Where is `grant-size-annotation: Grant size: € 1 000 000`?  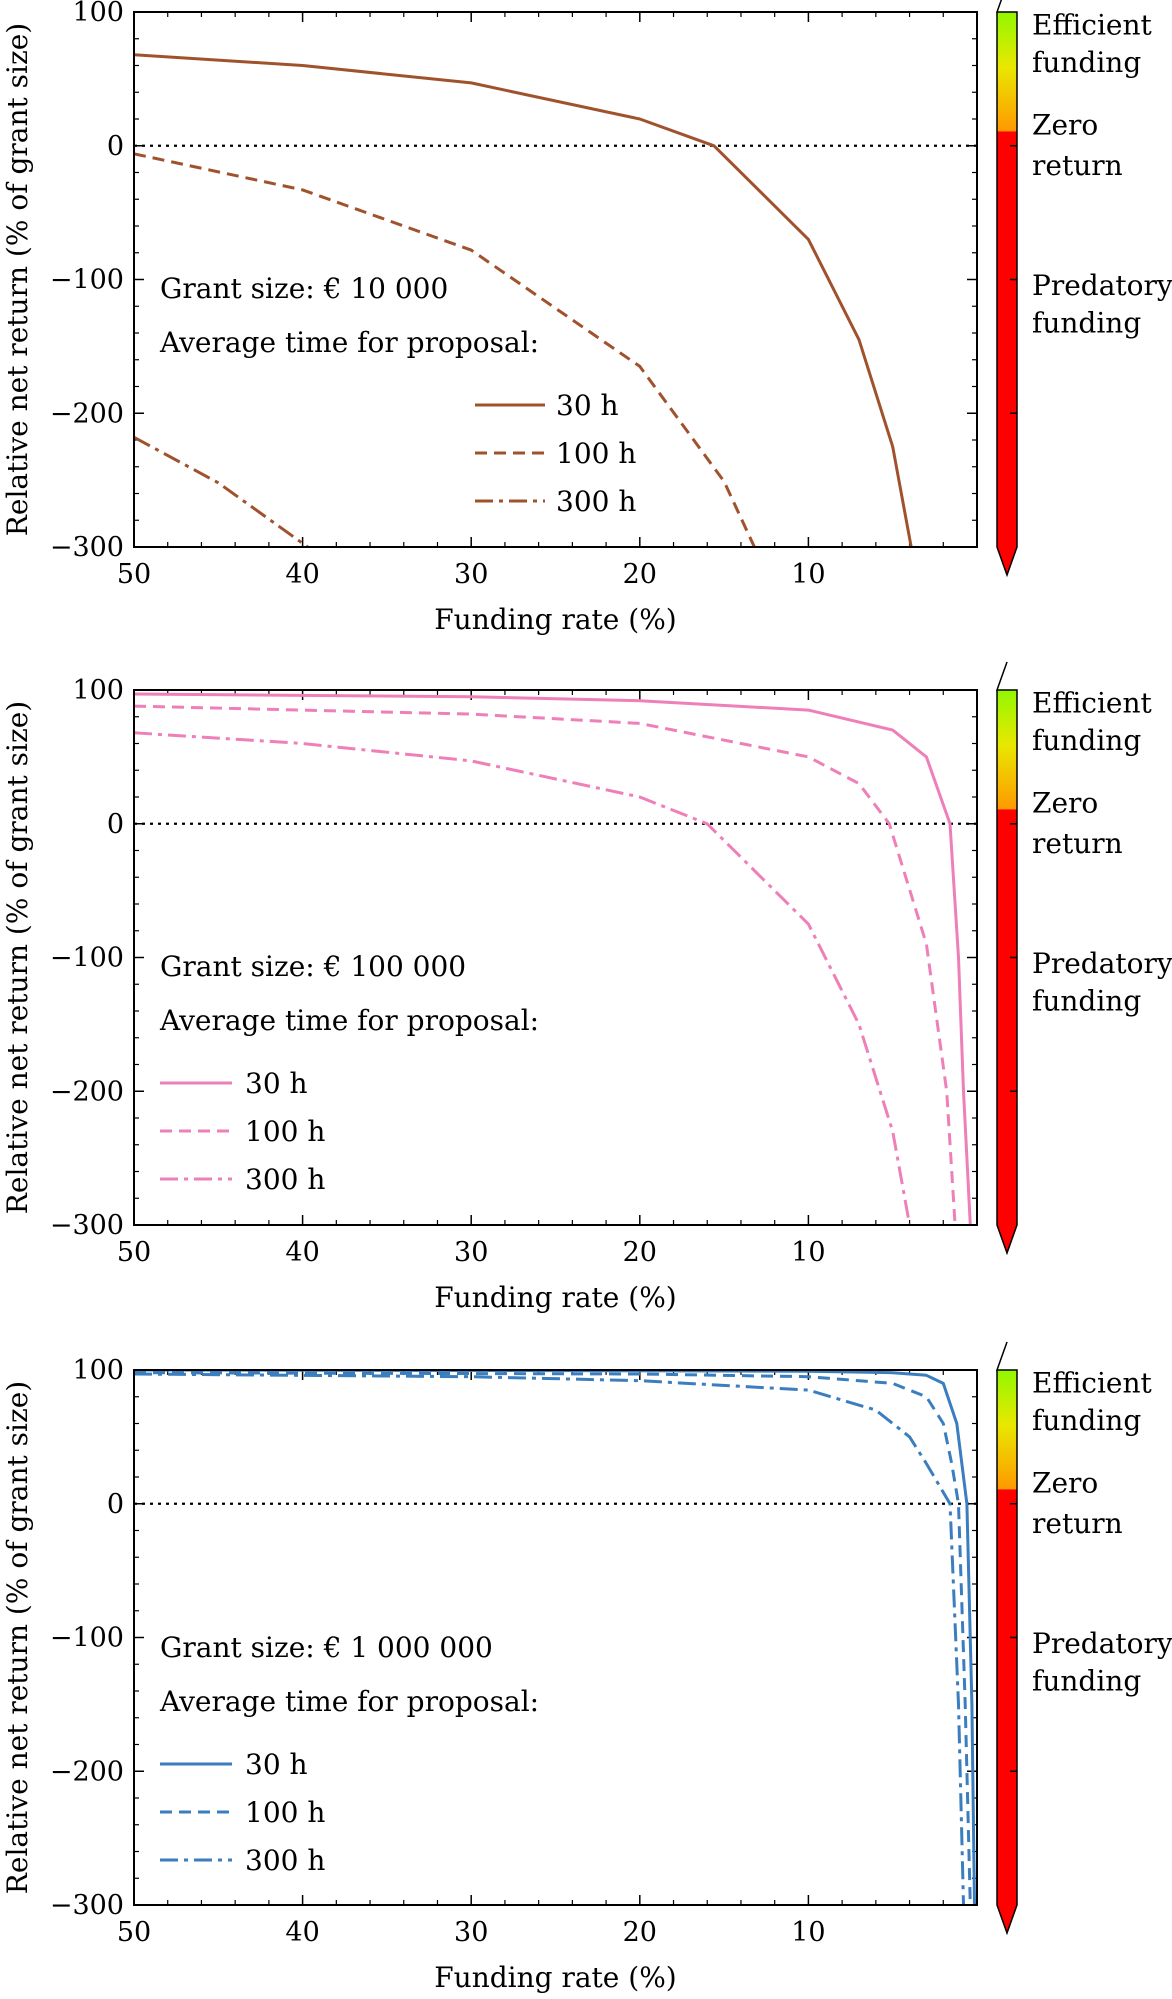
grant-size-annotation: Grant size: € 1 000 000 is located at coordinates (326, 1647).